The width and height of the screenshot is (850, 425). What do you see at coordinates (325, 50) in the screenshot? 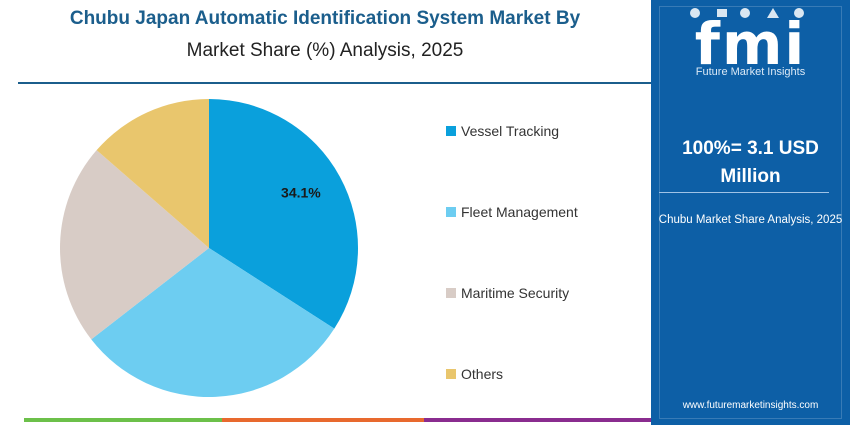
I see `chart-subtitle: Market Share (%) Analysis, 2025` at bounding box center [325, 50].